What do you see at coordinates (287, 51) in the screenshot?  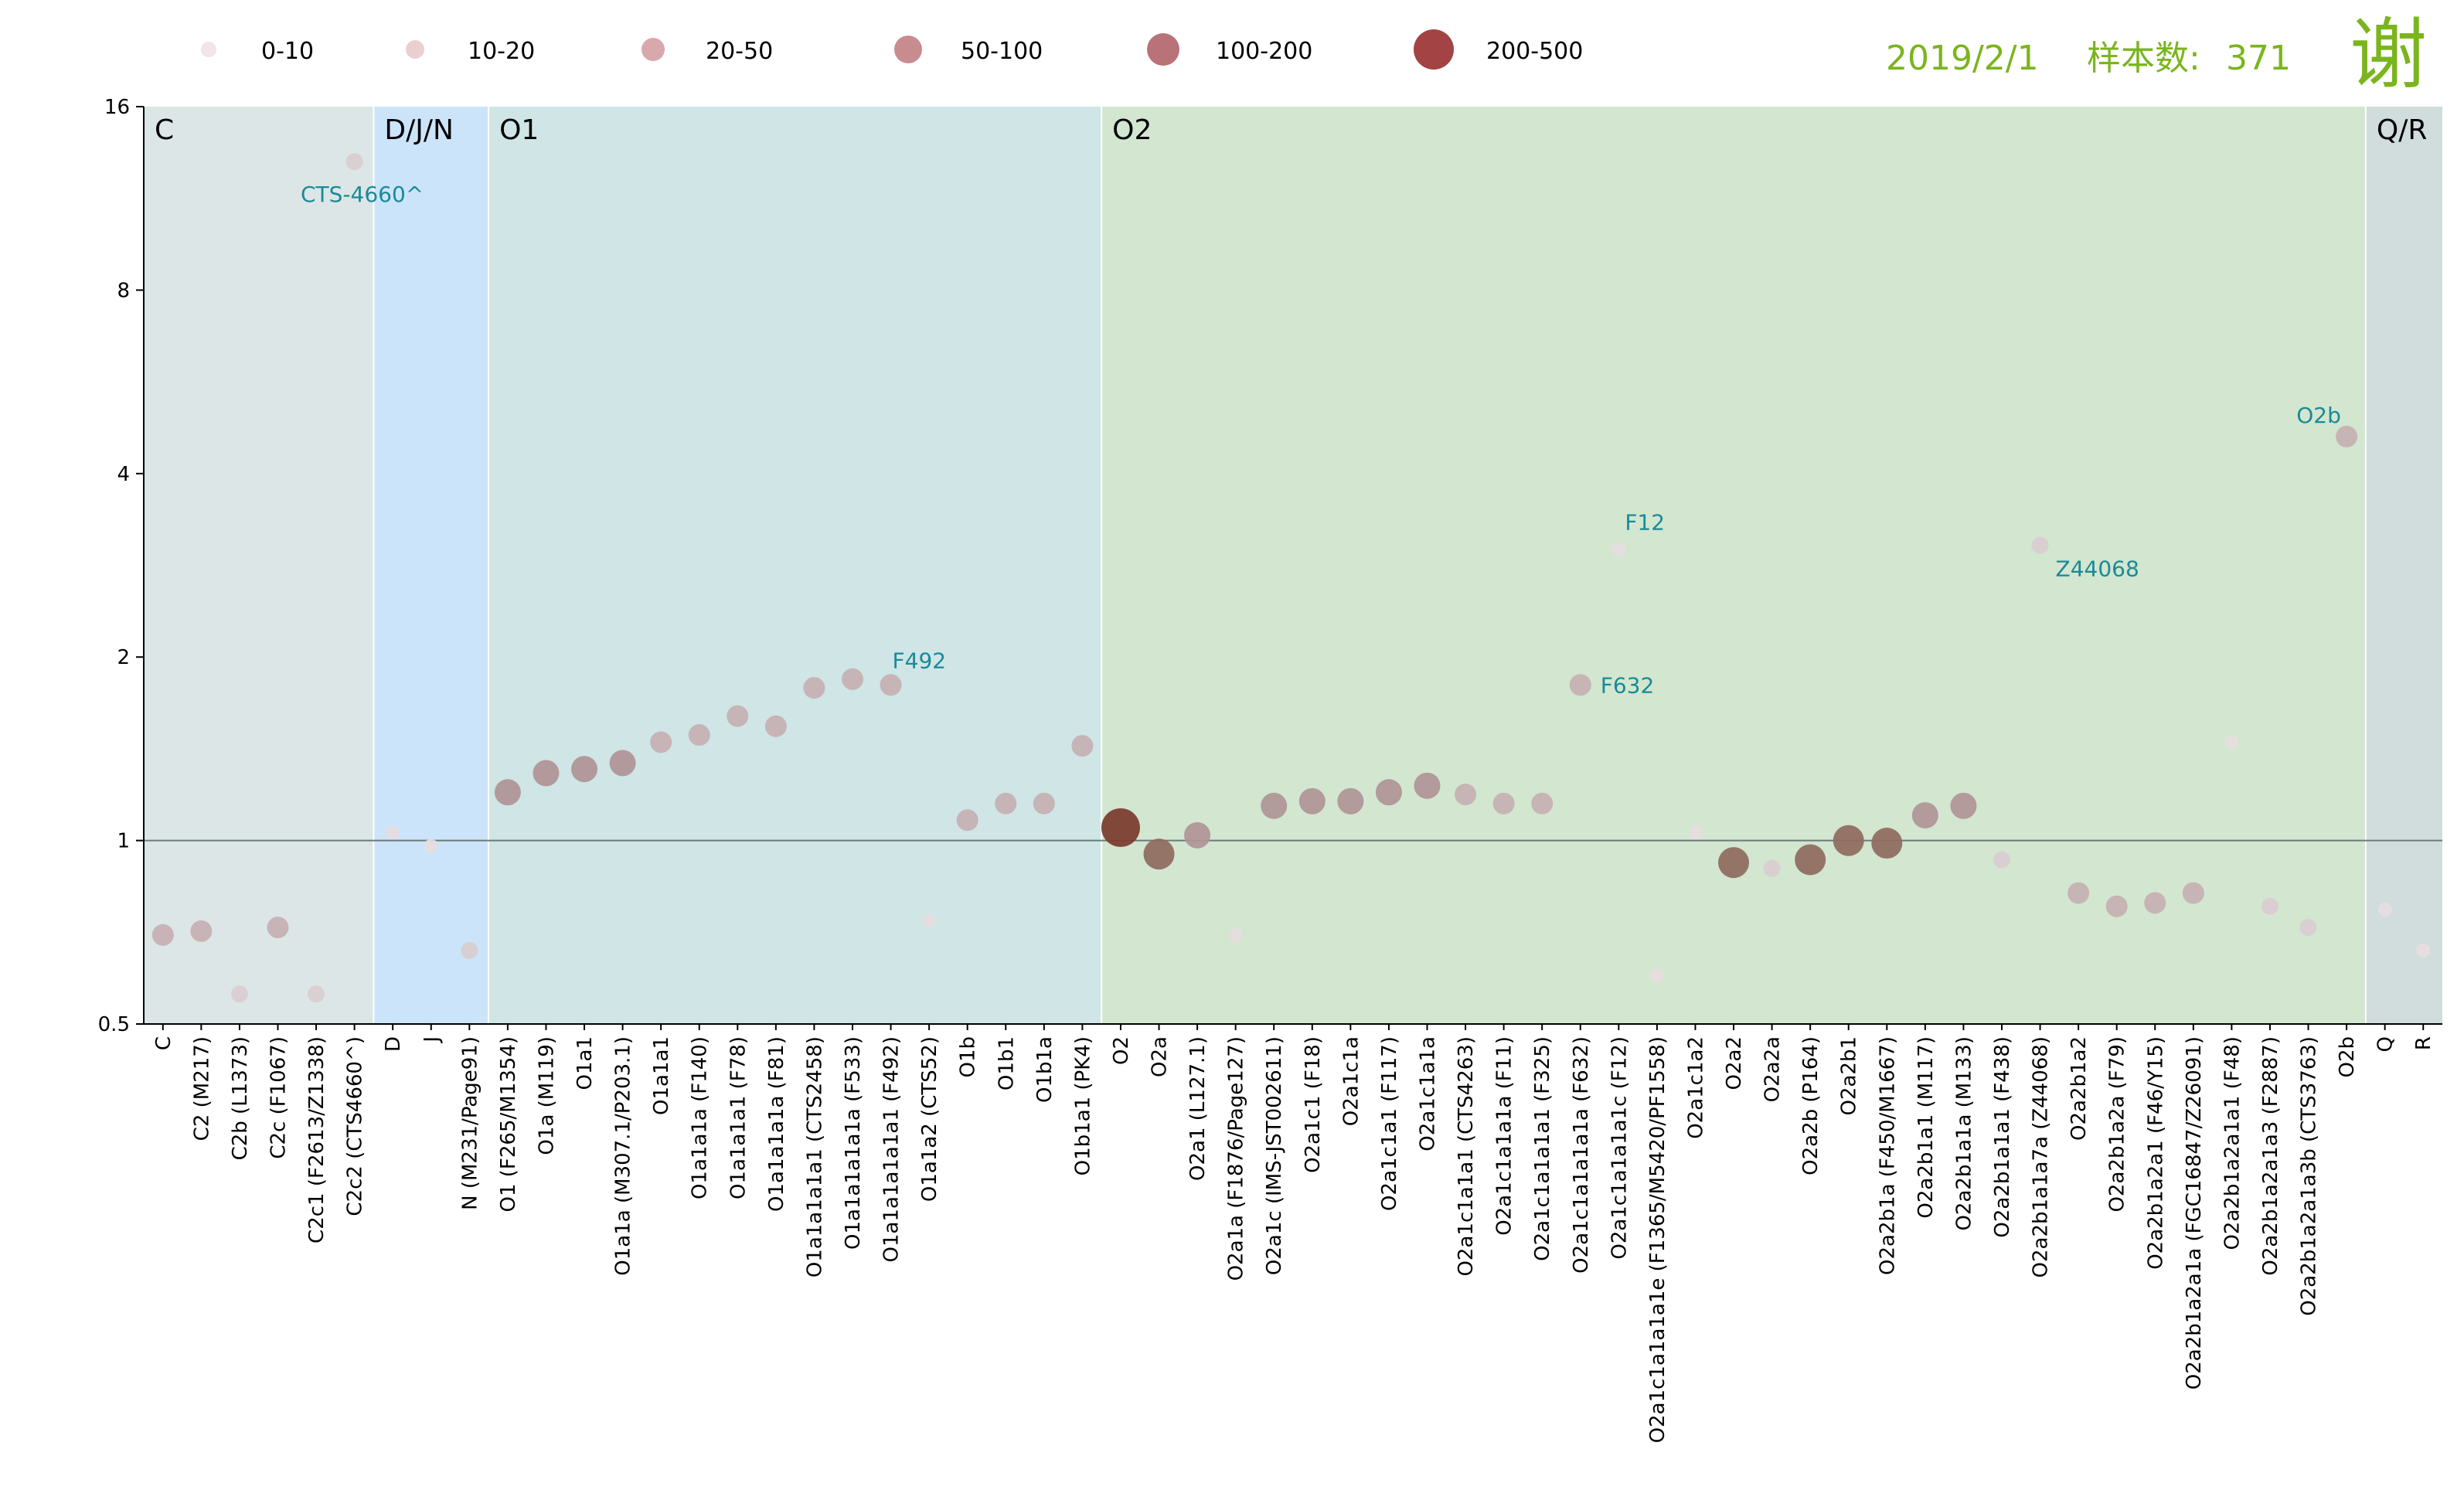 I see `legend-label-0: 0-10` at bounding box center [287, 51].